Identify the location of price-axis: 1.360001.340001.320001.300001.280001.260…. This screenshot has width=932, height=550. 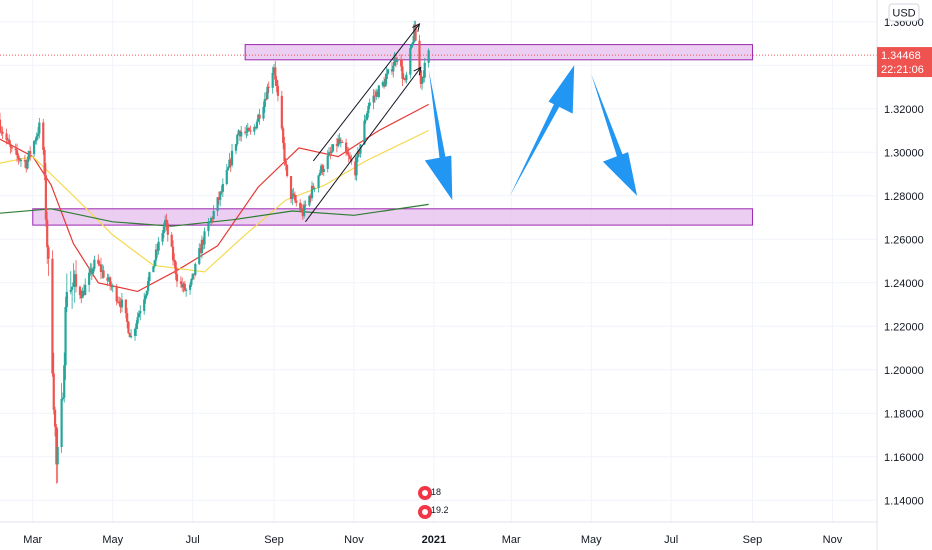
(904, 275).